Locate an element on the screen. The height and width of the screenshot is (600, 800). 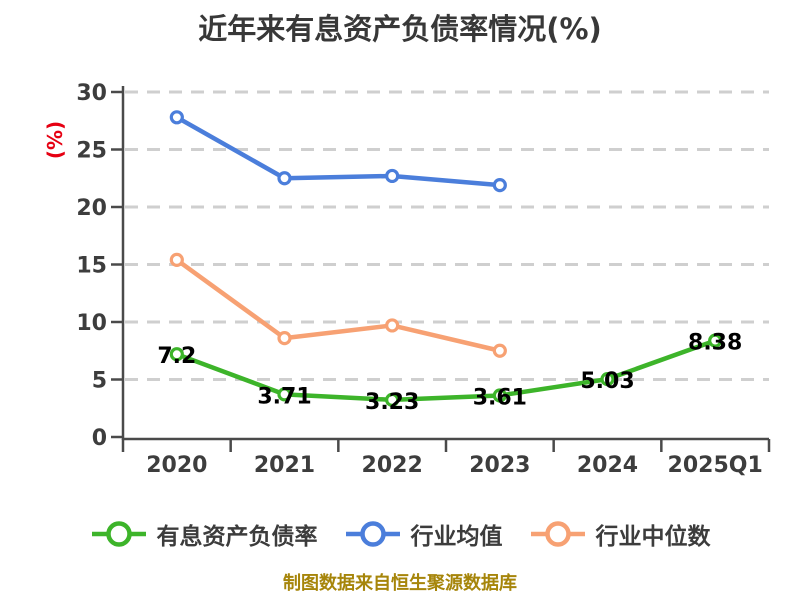
y-tick-label: 10 is located at coordinates (91, 323).